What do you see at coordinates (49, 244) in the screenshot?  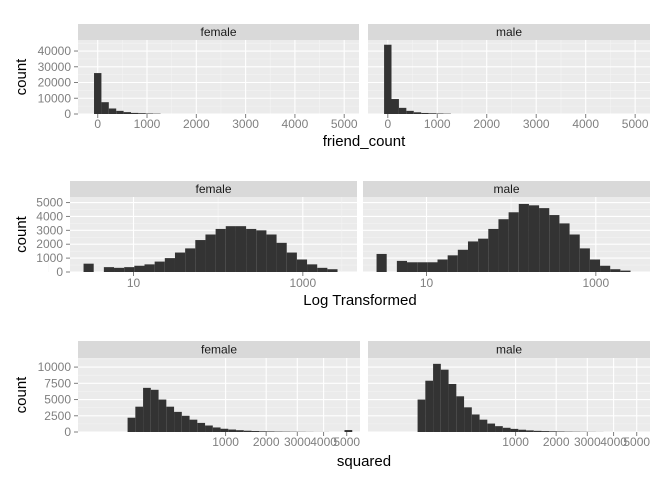 I see `y-tick-label: 2000` at bounding box center [49, 244].